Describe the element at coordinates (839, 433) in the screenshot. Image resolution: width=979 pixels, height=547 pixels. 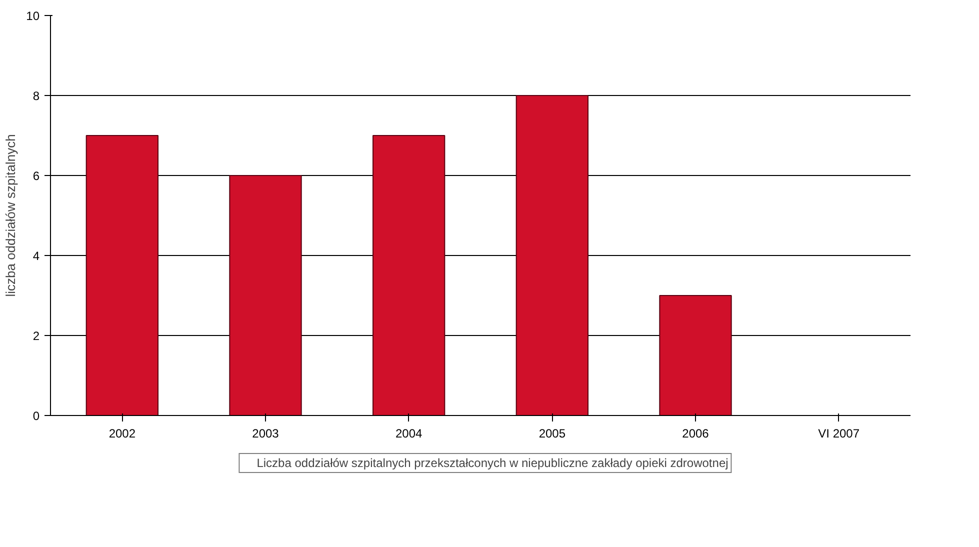
I see `x-tick-label: VI 2007` at that location.